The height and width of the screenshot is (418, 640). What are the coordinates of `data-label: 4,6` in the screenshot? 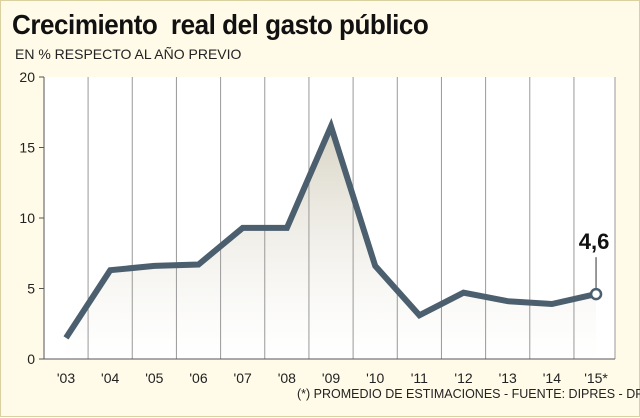 It's located at (594, 241).